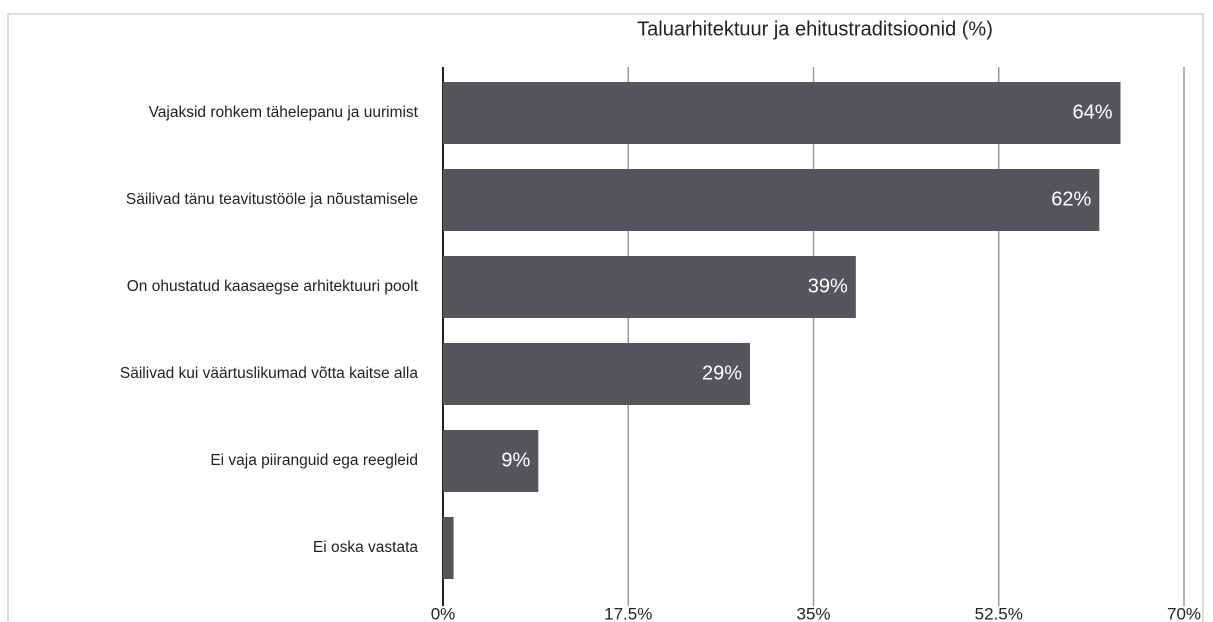 This screenshot has height=622, width=1213. Describe the element at coordinates (722, 373) in the screenshot. I see `value-label: 29%` at that location.